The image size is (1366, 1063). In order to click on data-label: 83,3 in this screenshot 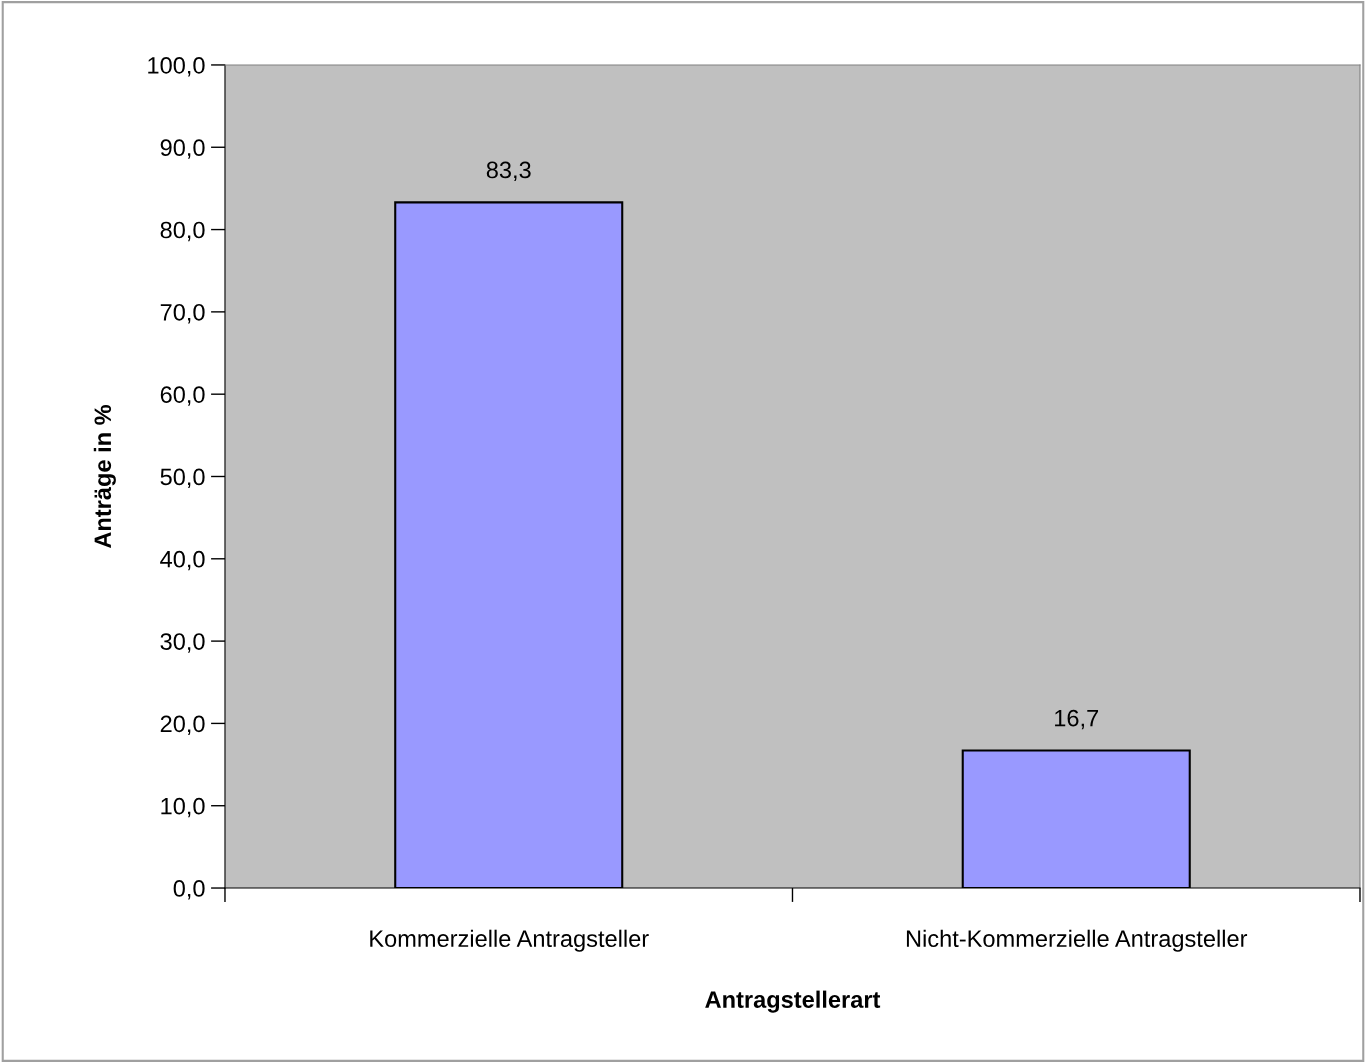, I will do `click(508, 171)`.